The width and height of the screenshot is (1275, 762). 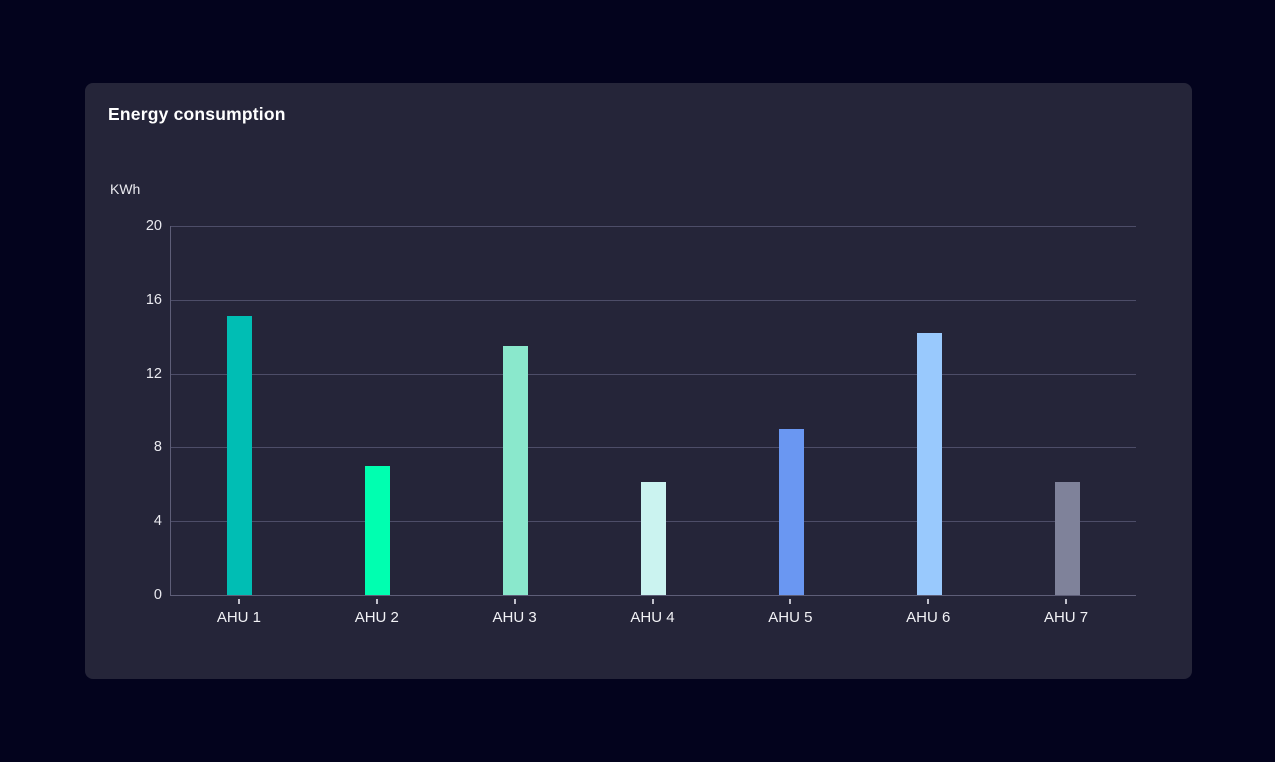 What do you see at coordinates (125, 189) in the screenshot?
I see `y-axis-unit-label: KWh` at bounding box center [125, 189].